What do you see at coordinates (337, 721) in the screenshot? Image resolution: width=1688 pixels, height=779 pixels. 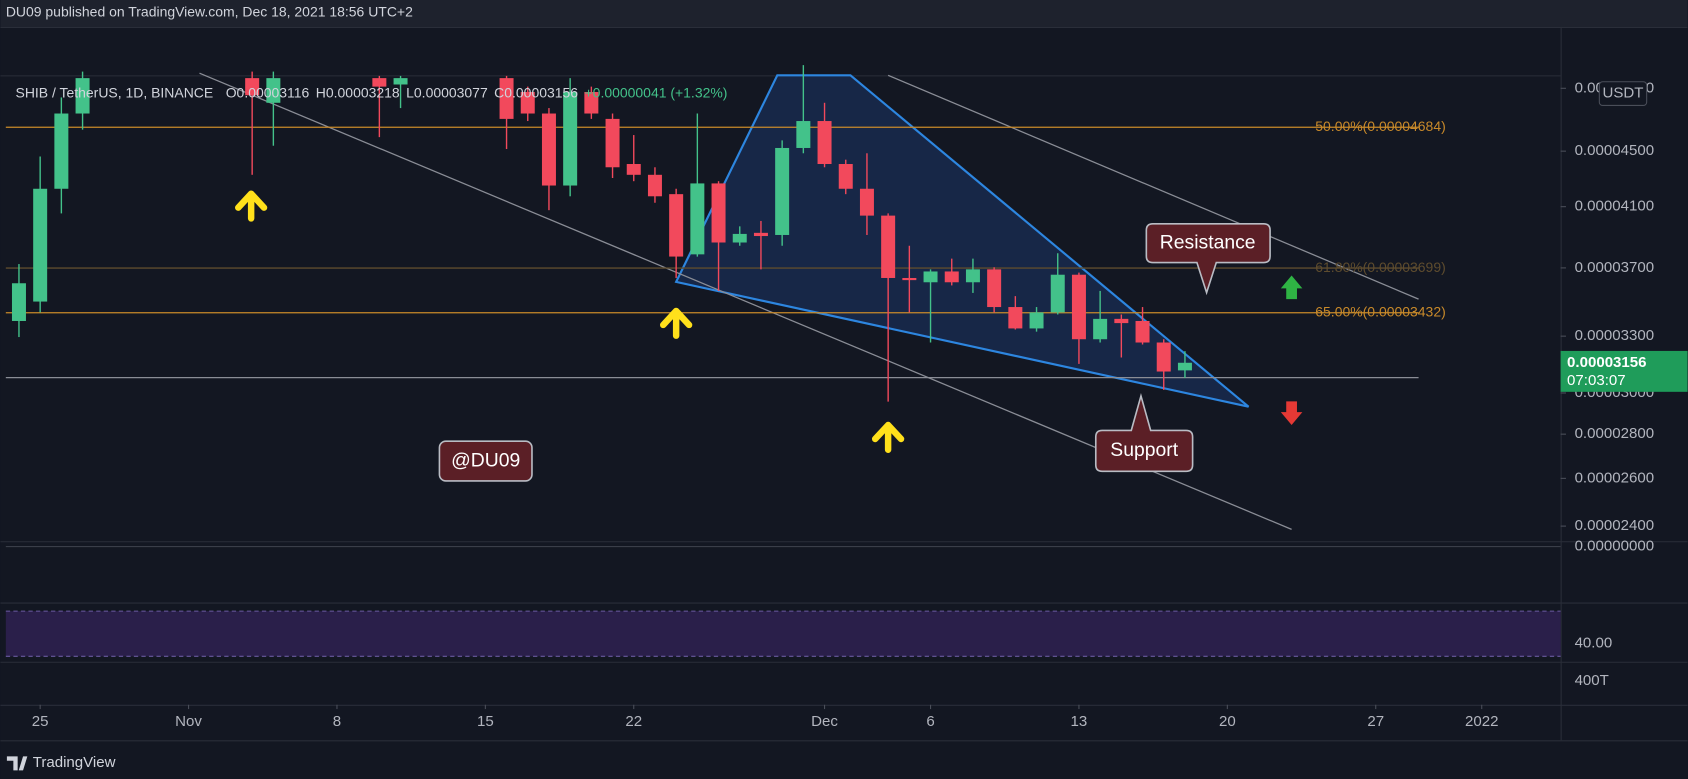 I see `x-tick-label: 8` at bounding box center [337, 721].